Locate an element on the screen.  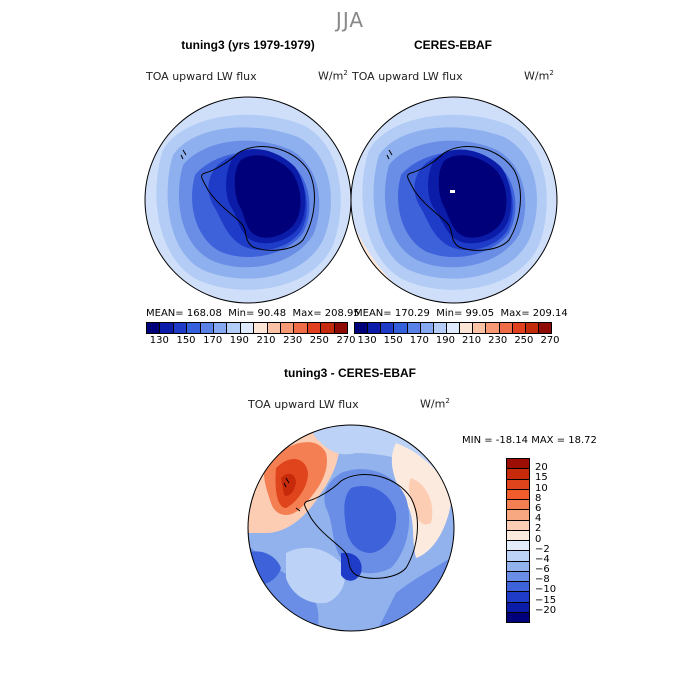
colorbar-tick-label: 15 is located at coordinates (541, 478).